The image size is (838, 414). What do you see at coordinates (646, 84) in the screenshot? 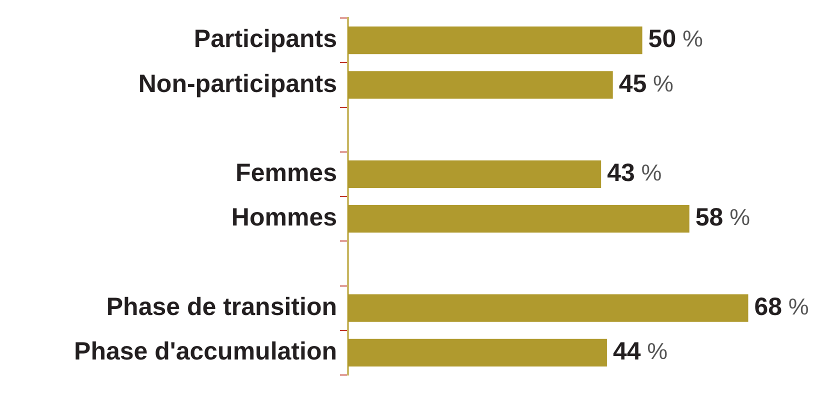
I see `data-label: 45 %` at bounding box center [646, 84].